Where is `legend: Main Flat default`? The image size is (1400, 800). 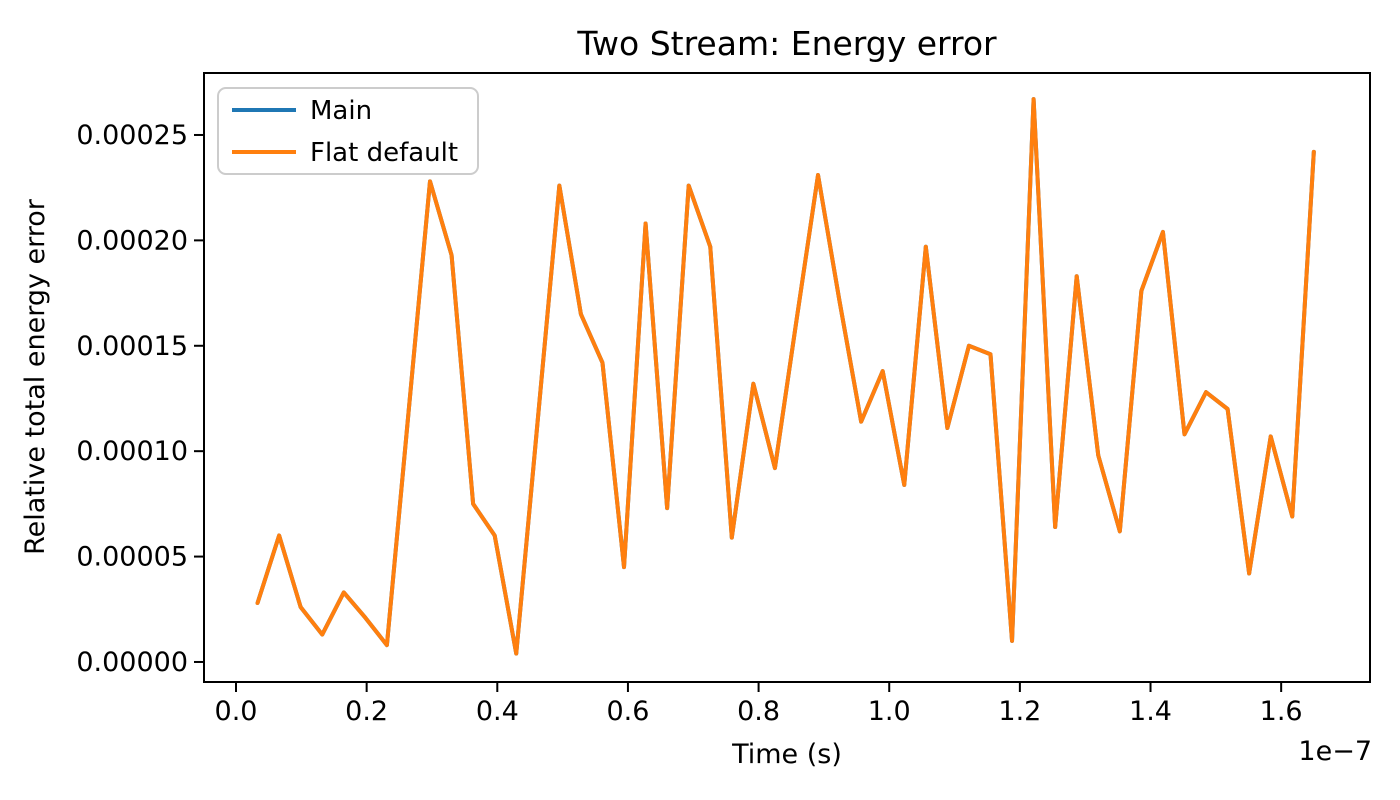
legend: Main Flat default is located at coordinates (348, 131).